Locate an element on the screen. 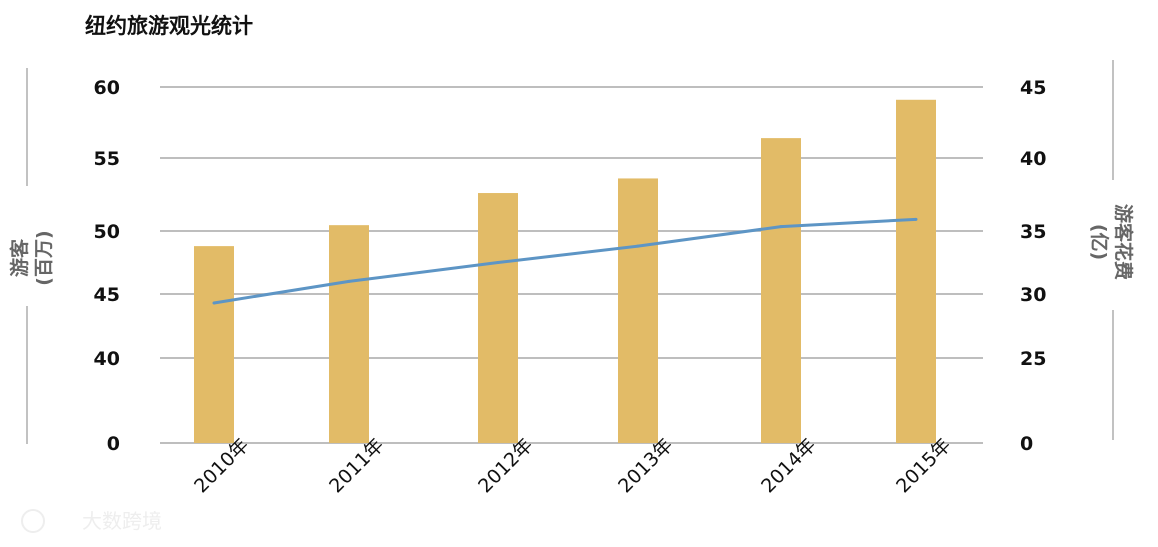 The width and height of the screenshot is (1158, 547). svg-text: (百万) is located at coordinates (44, 257).